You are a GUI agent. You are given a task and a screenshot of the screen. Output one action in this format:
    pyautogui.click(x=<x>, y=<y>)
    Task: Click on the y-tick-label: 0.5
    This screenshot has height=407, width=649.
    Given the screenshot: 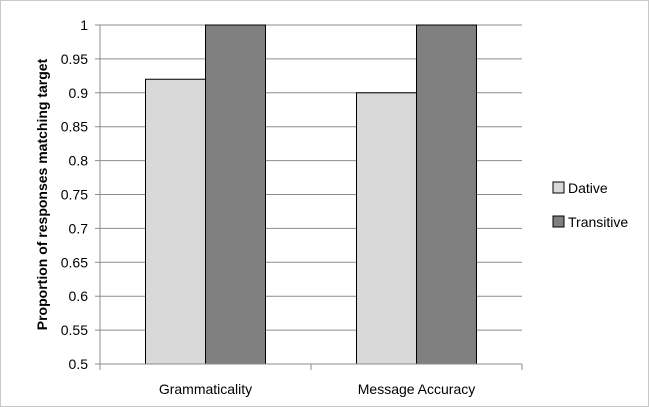 What is the action you would take?
    pyautogui.click(x=79, y=364)
    